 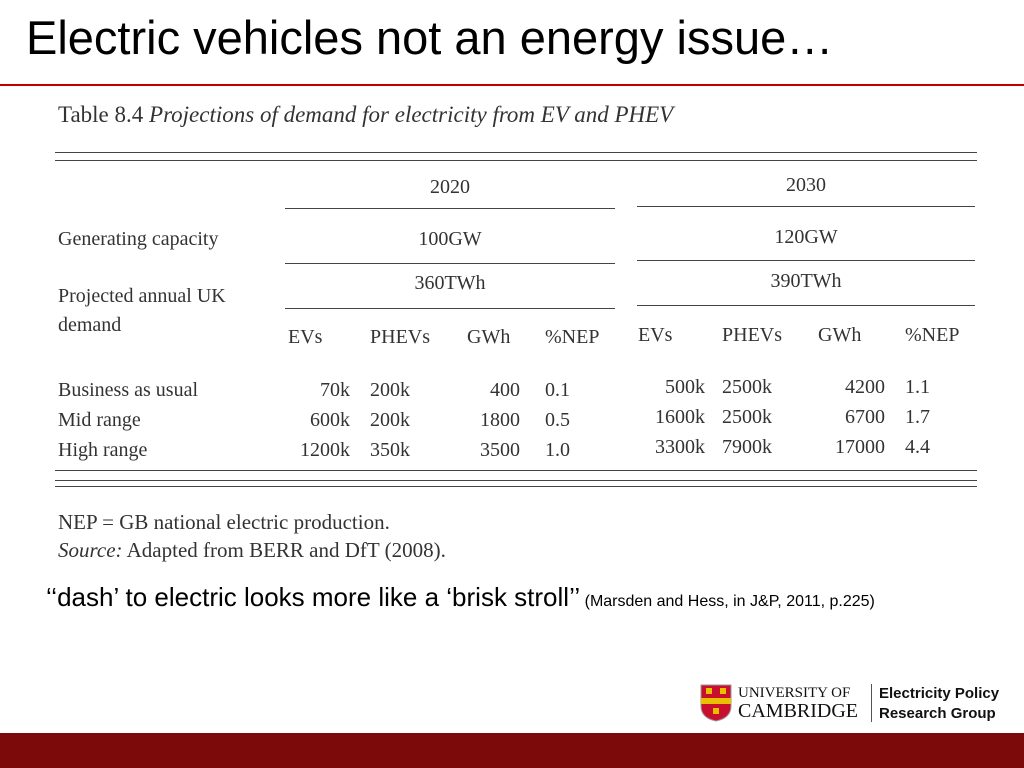 What do you see at coordinates (390, 450) in the screenshot?
I see `cell: 350k` at bounding box center [390, 450].